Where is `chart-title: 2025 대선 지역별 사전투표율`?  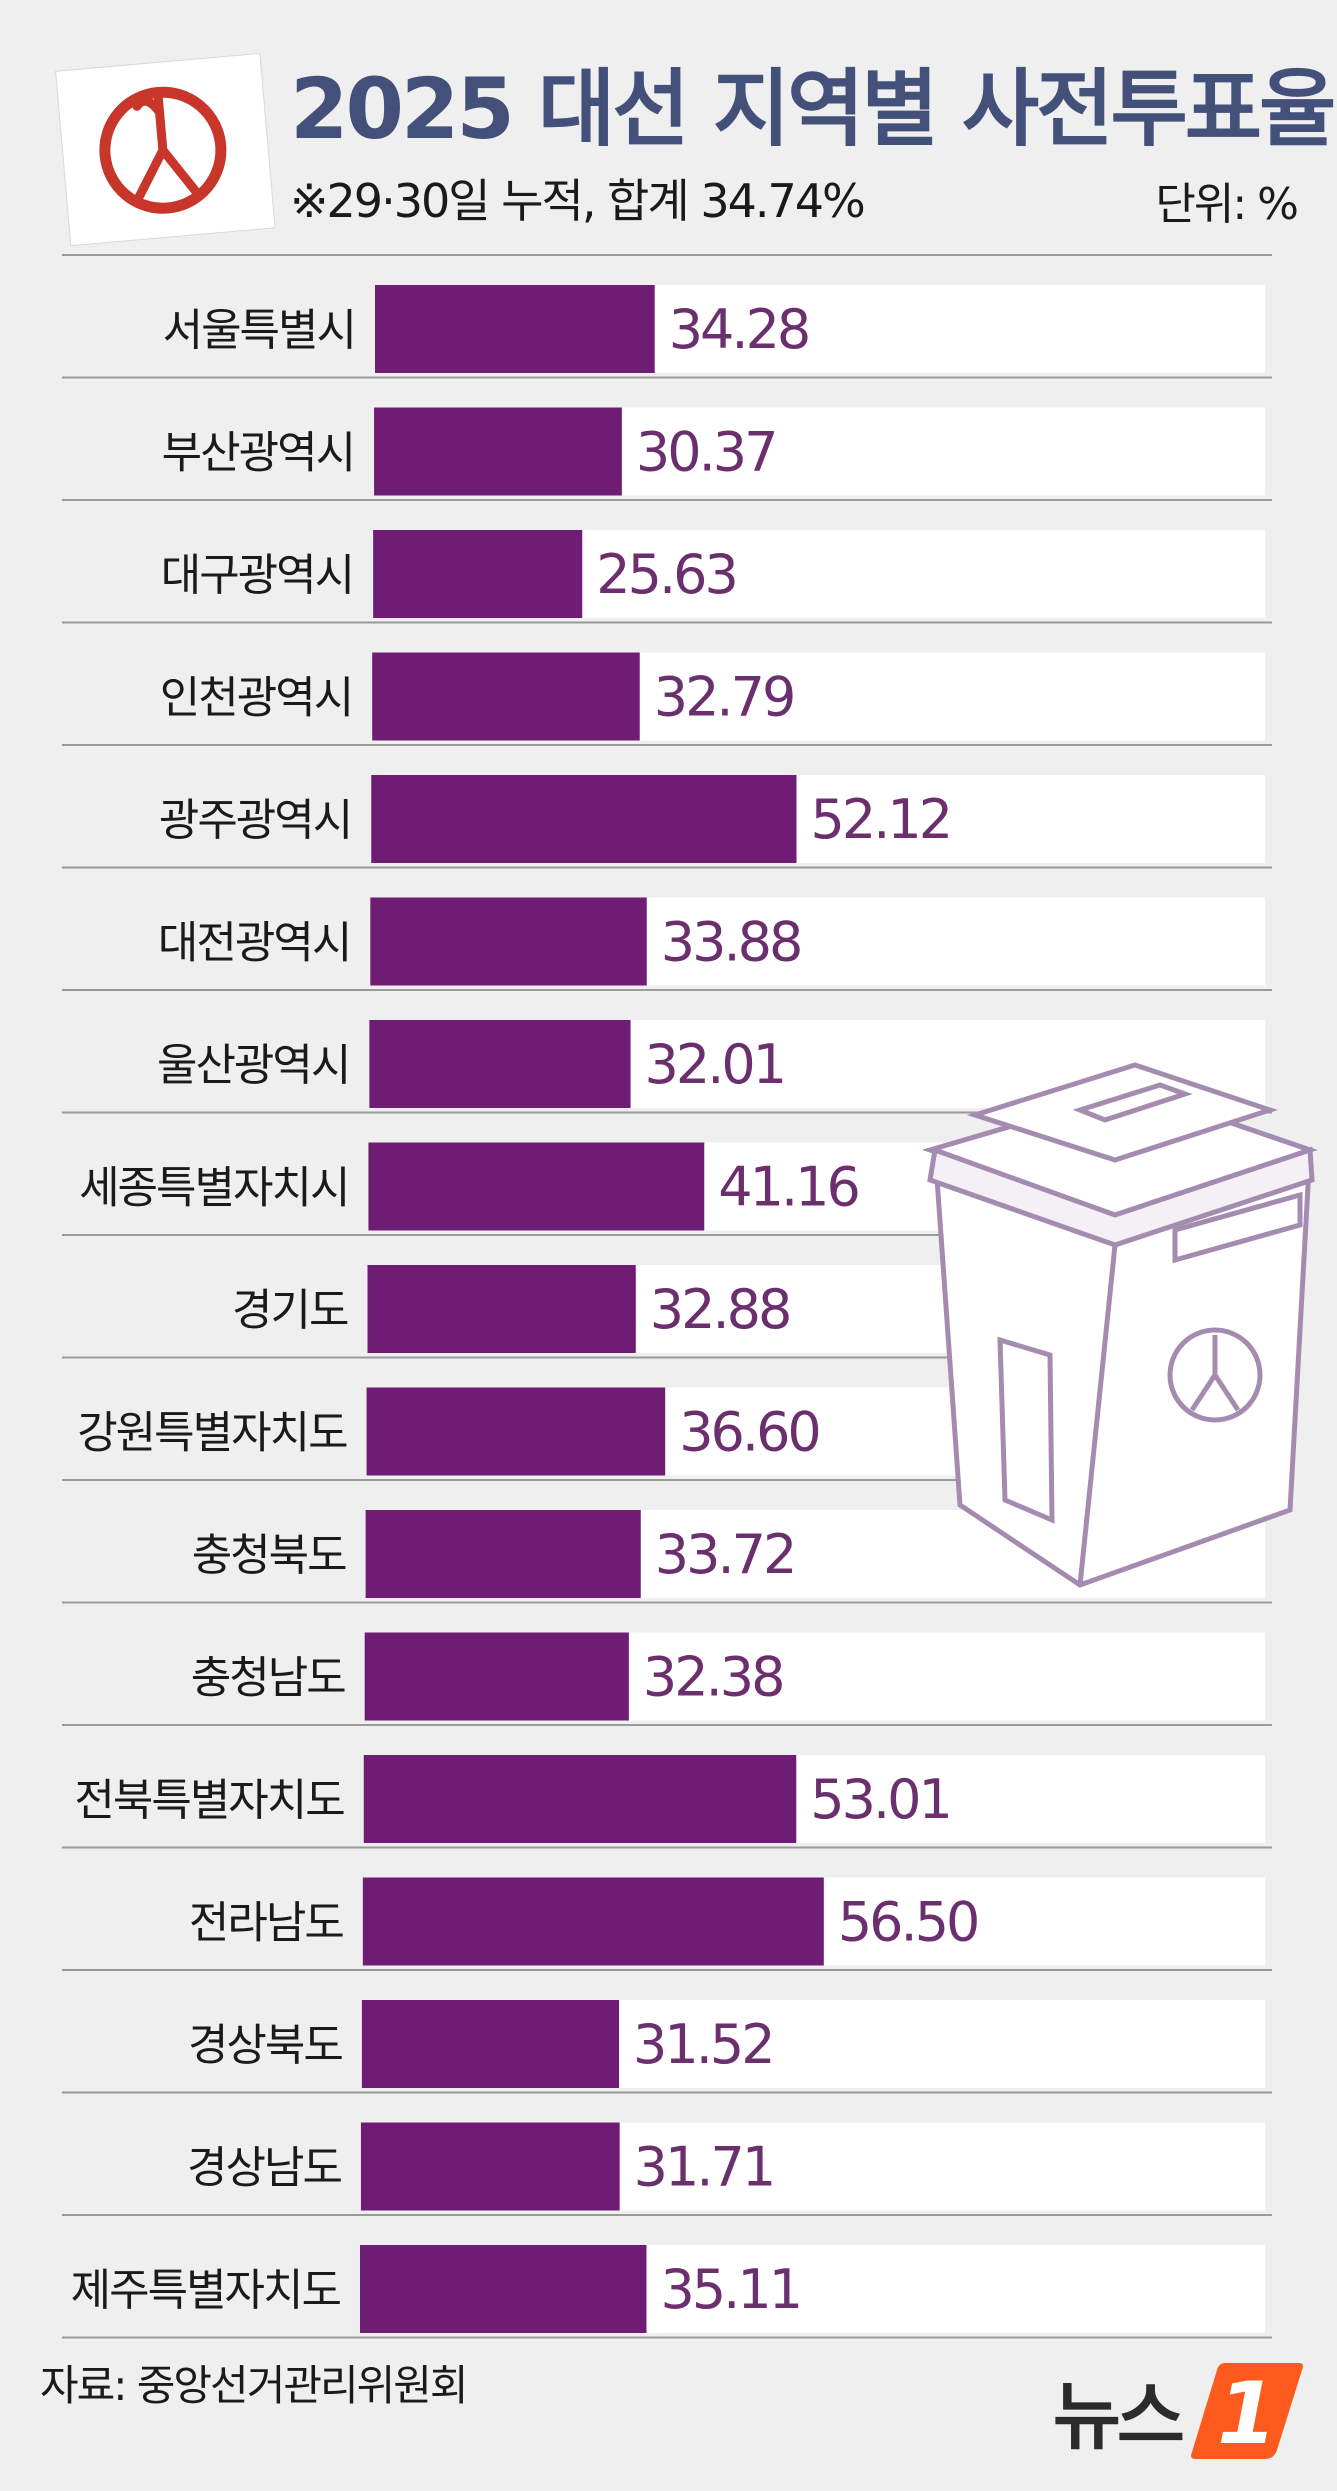
chart-title: 2025 대선 지역별 사전투표율 is located at coordinates (813, 109).